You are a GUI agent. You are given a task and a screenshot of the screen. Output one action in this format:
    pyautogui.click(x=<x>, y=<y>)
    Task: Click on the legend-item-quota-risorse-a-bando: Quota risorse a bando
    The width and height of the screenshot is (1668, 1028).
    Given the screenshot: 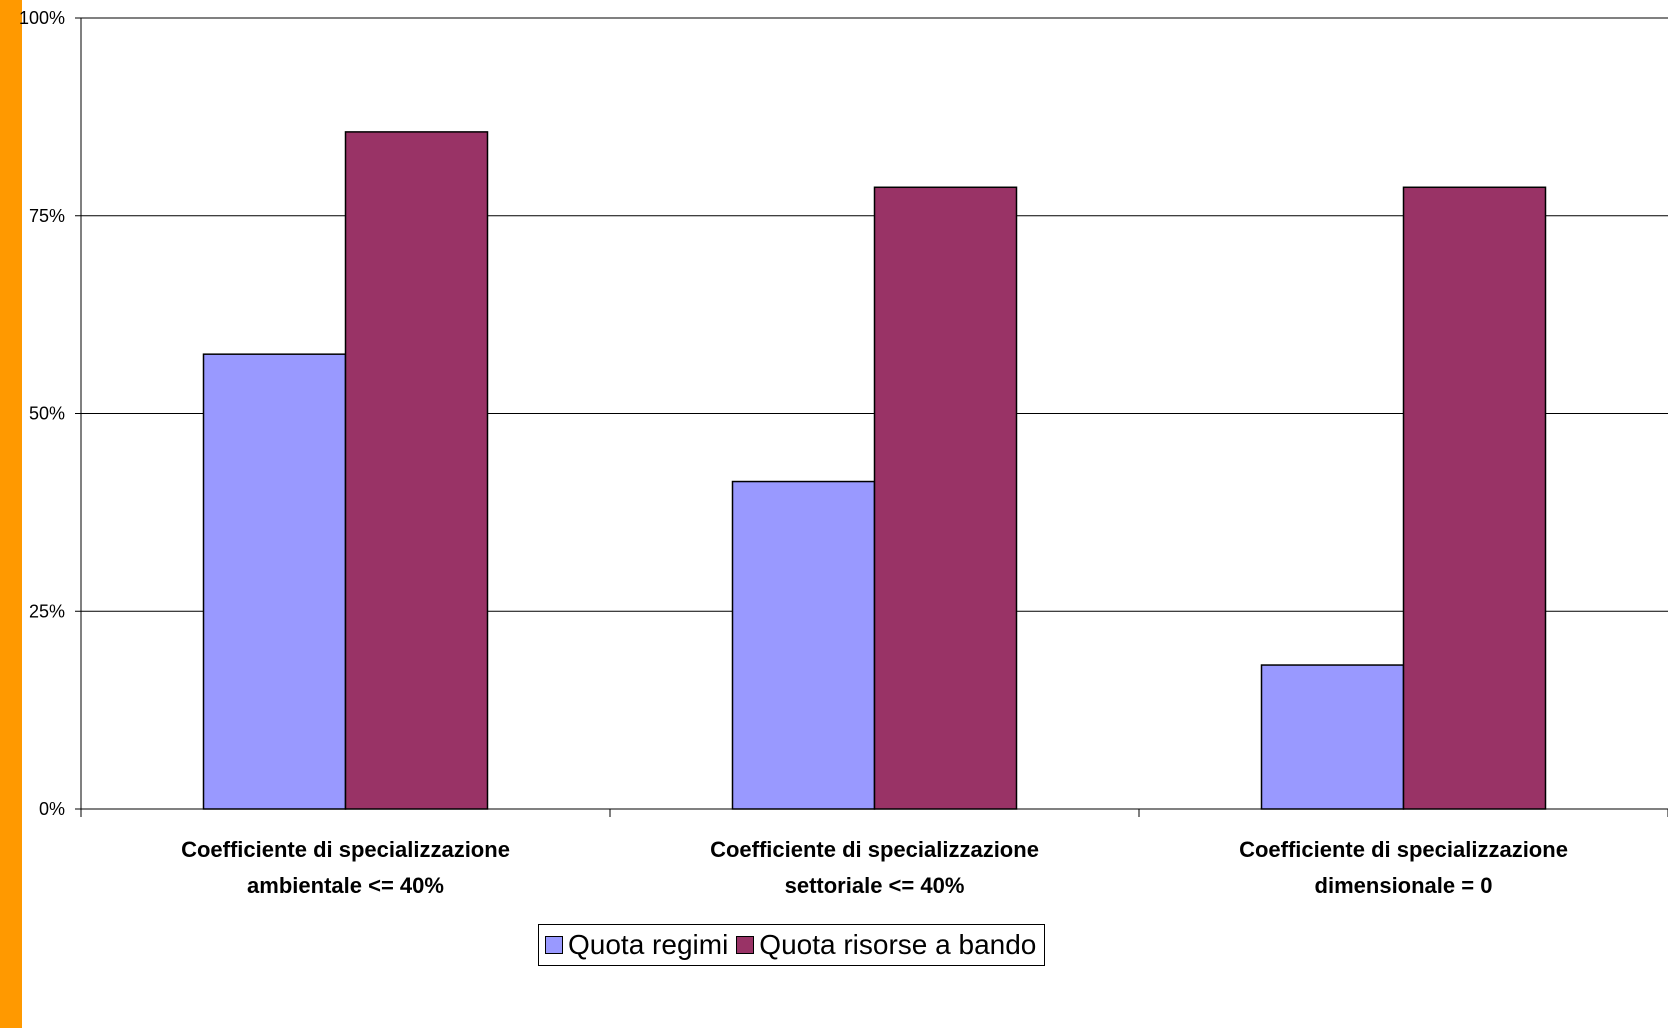 What is the action you would take?
    pyautogui.click(x=886, y=945)
    